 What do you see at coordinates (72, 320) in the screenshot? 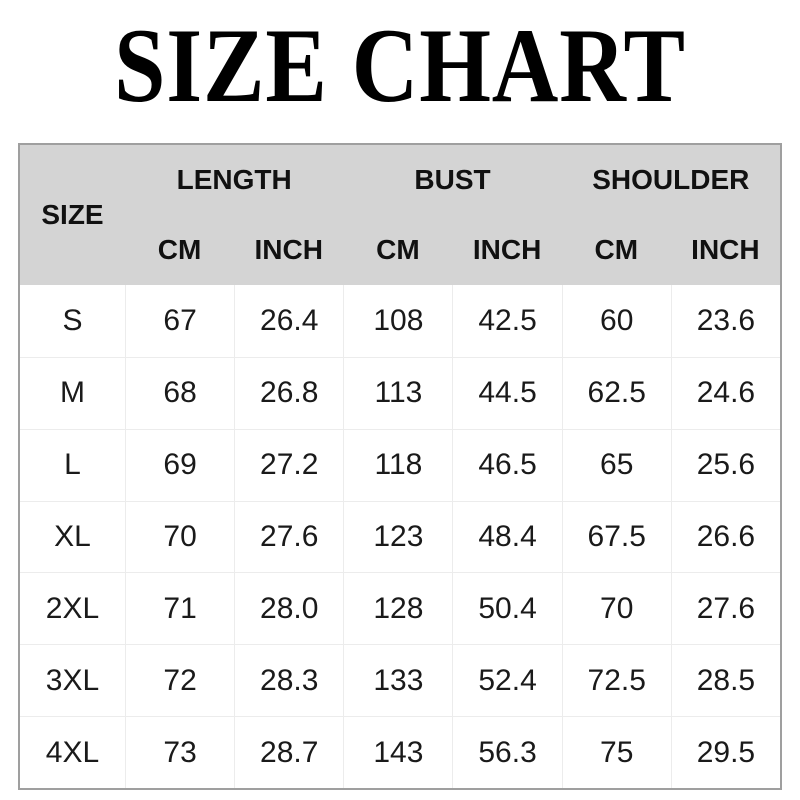
I see `size-value: S` at bounding box center [72, 320].